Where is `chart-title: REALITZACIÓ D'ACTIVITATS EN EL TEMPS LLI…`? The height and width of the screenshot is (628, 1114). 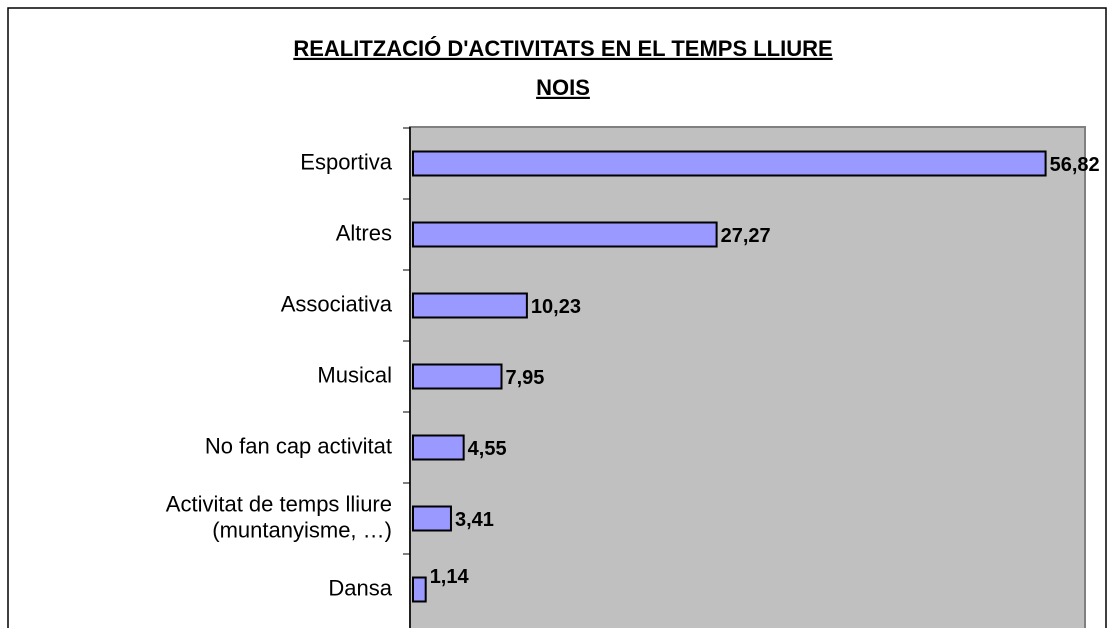 chart-title: REALITZACIÓ D'ACTIVITATS EN EL TEMPS LLI… is located at coordinates (562, 48).